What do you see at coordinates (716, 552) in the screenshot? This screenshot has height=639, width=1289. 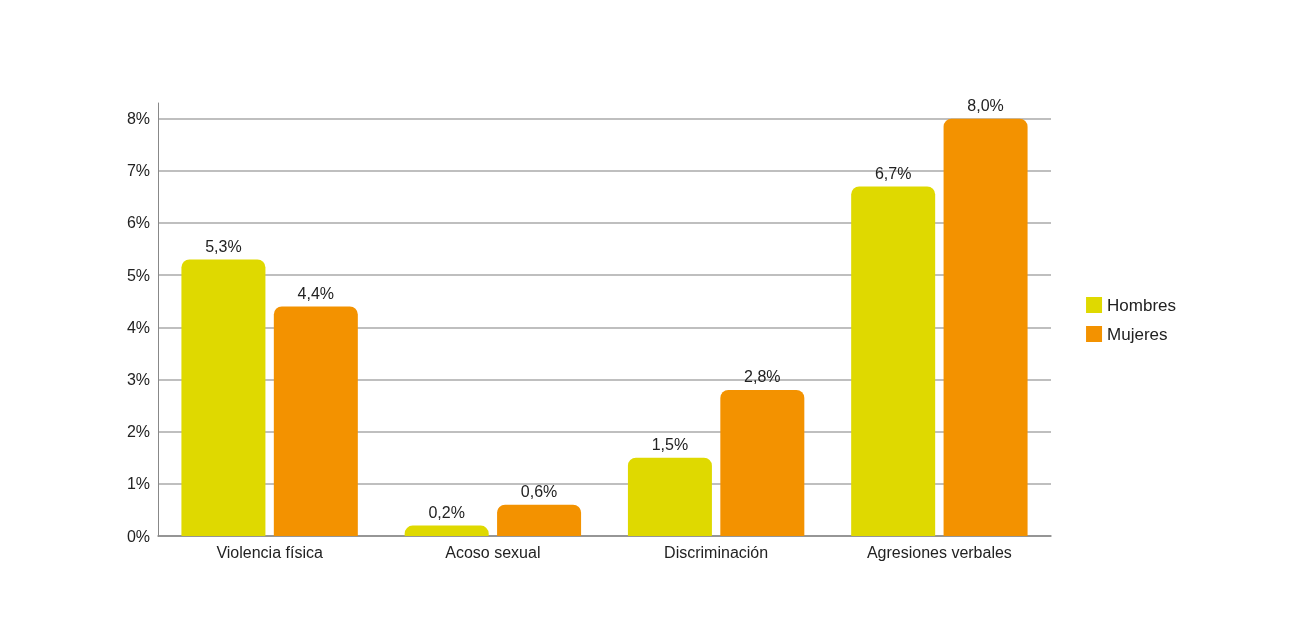 I see `x-tick-label: Discriminación` at bounding box center [716, 552].